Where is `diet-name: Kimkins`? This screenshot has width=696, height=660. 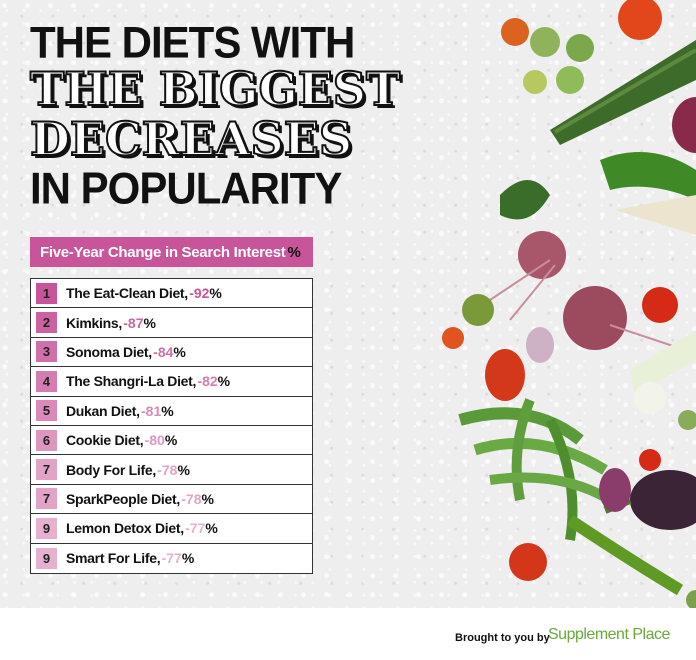
diet-name: Kimkins is located at coordinates (92, 322).